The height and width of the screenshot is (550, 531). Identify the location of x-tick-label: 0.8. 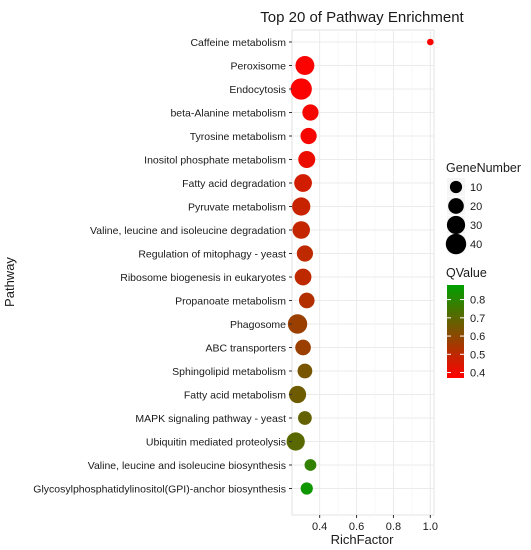
(393, 527).